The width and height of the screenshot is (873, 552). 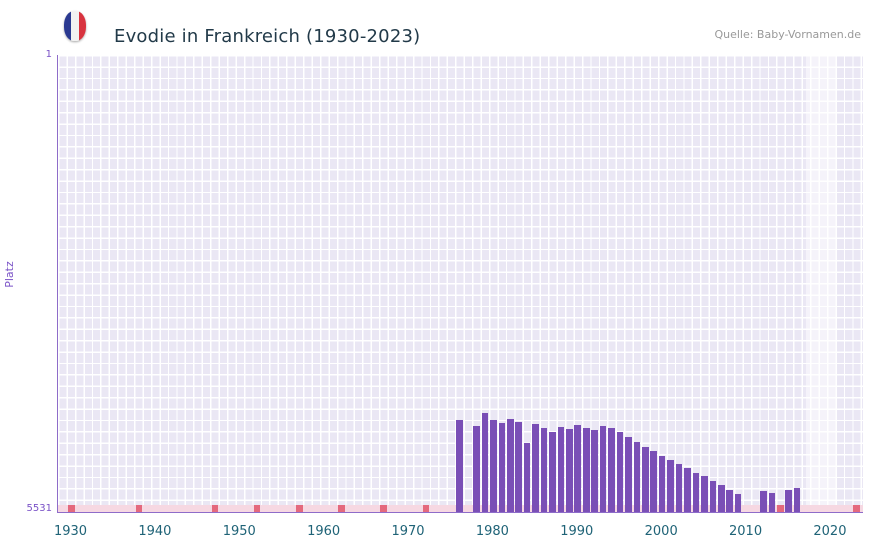 I want to click on y-tick-bottom: 5531, so click(x=39, y=508).